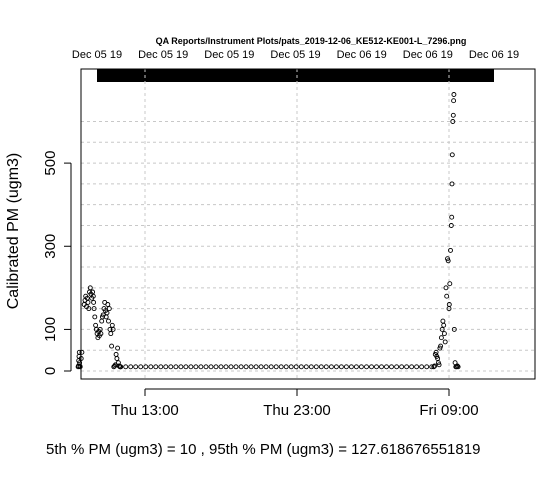 The height and width of the screenshot is (485, 550). What do you see at coordinates (297, 410) in the screenshot?
I see `x-tick-label: Thu 23:00` at bounding box center [297, 410].